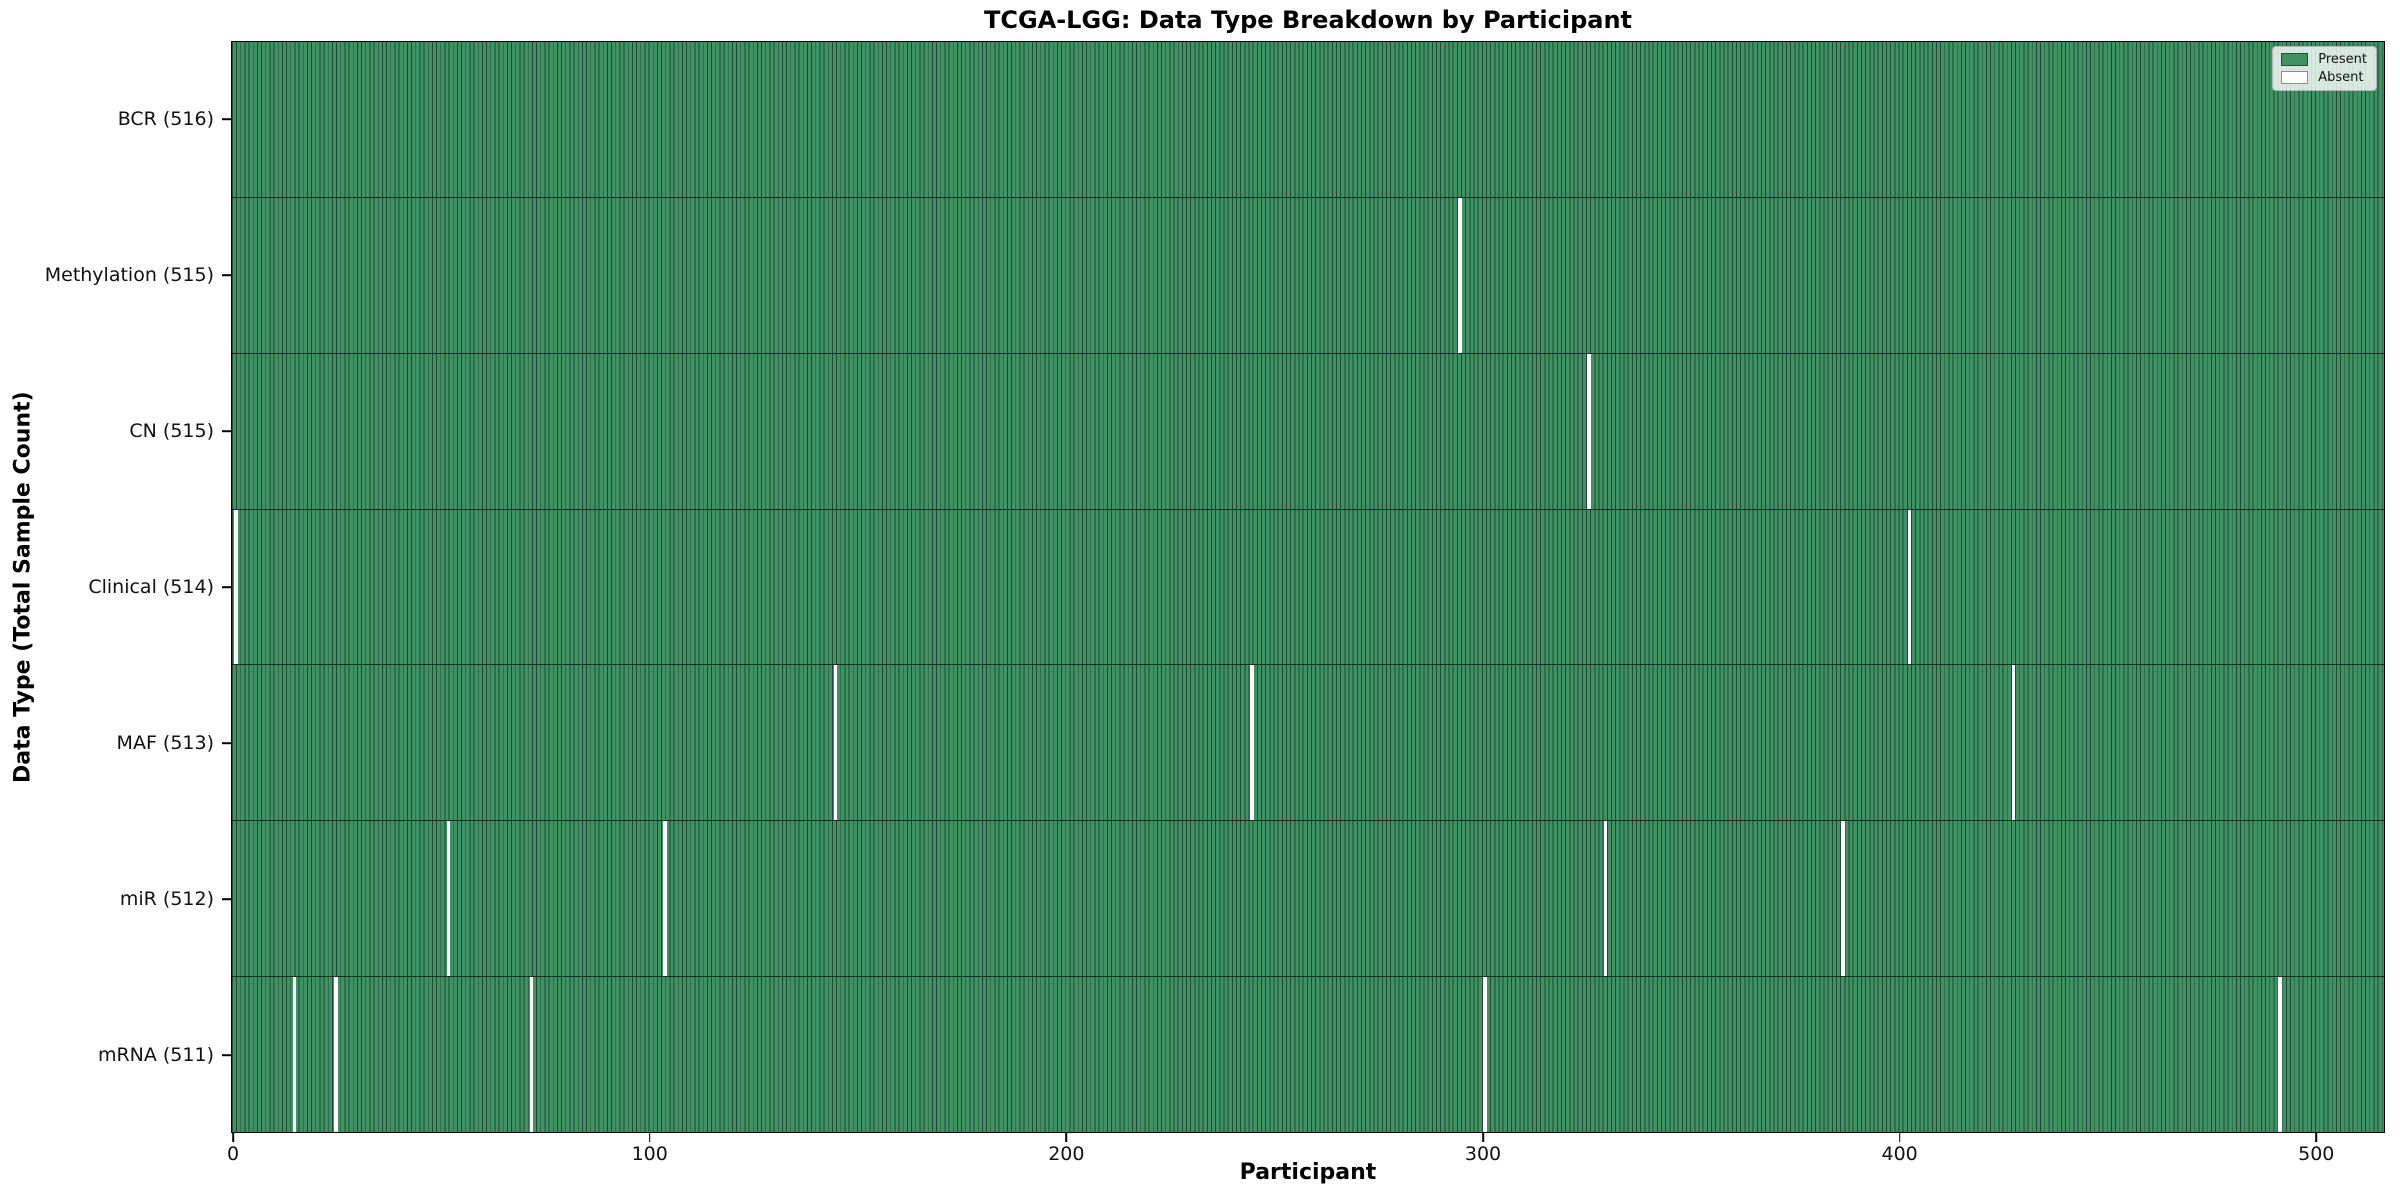 The image size is (2400, 1200). What do you see at coordinates (1899, 1154) in the screenshot?
I see `x-tick-label: 400` at bounding box center [1899, 1154].